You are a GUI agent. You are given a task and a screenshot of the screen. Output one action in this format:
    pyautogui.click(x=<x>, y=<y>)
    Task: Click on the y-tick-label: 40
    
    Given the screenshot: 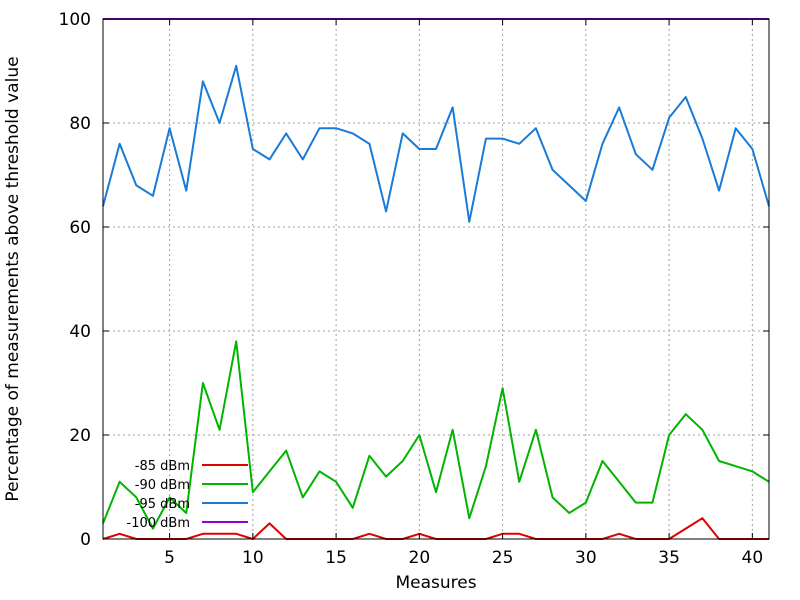 What is the action you would take?
    pyautogui.click(x=80, y=332)
    